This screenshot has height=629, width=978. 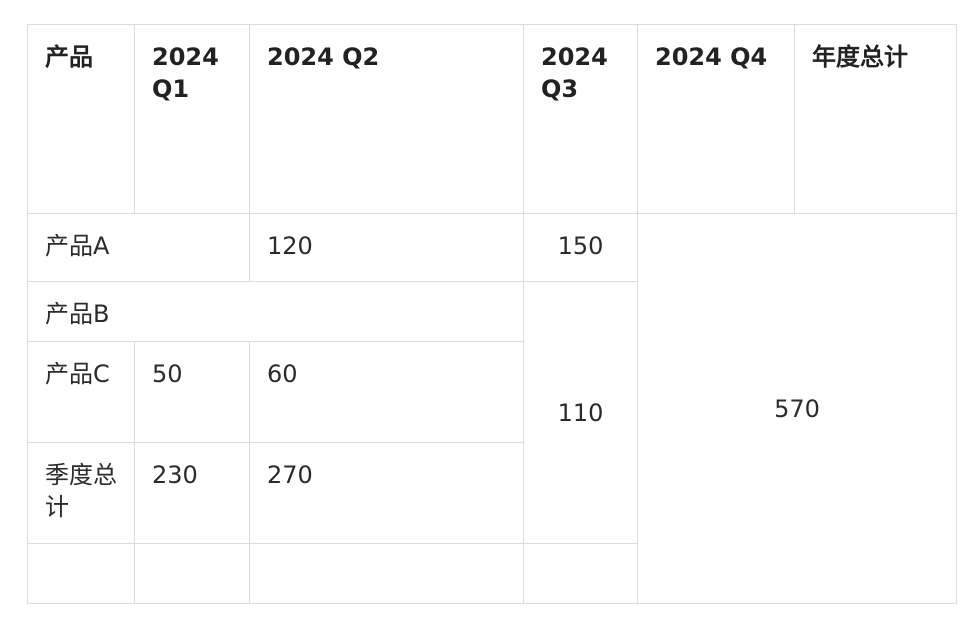 What do you see at coordinates (81, 493) in the screenshot?
I see `row-label-quarter-total: 季度总计` at bounding box center [81, 493].